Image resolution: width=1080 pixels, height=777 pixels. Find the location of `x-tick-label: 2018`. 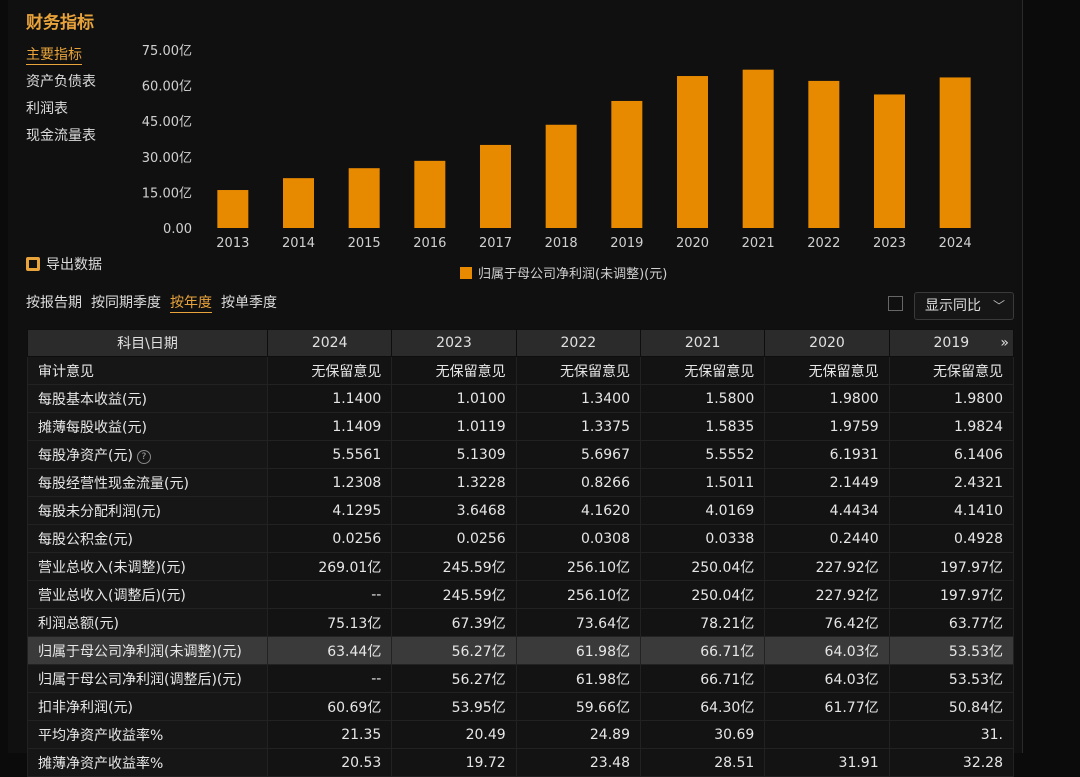

x-tick-label: 2018 is located at coordinates (561, 243).